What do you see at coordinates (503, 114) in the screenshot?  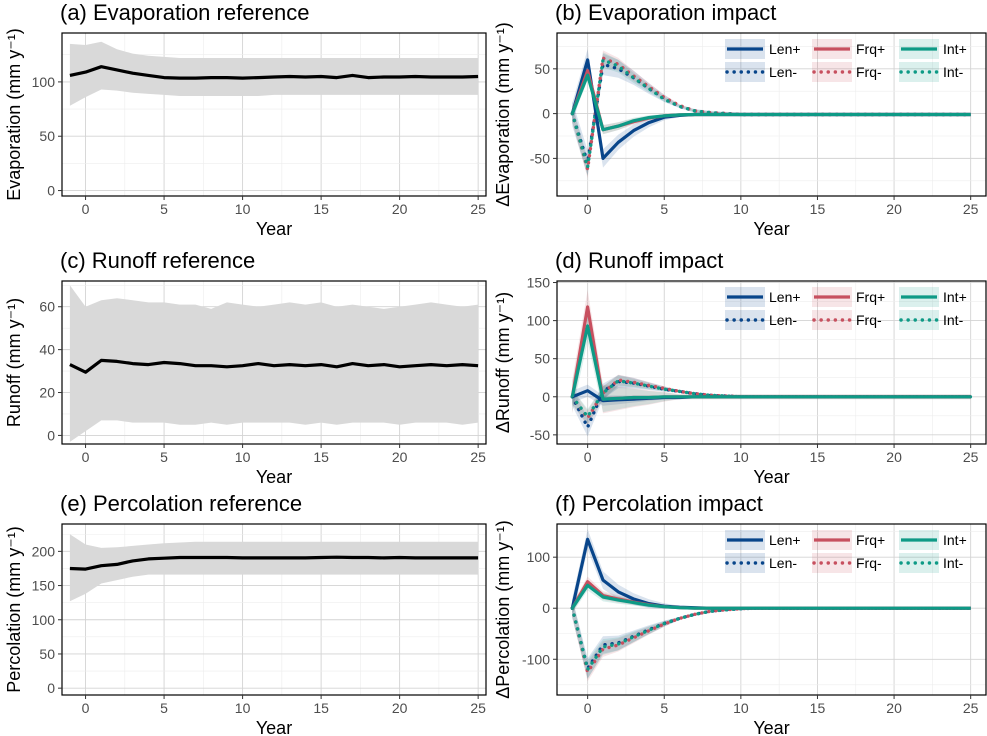 I see `y-axis-title: ΔEvaporation (mm y⁻¹)` at bounding box center [503, 114].